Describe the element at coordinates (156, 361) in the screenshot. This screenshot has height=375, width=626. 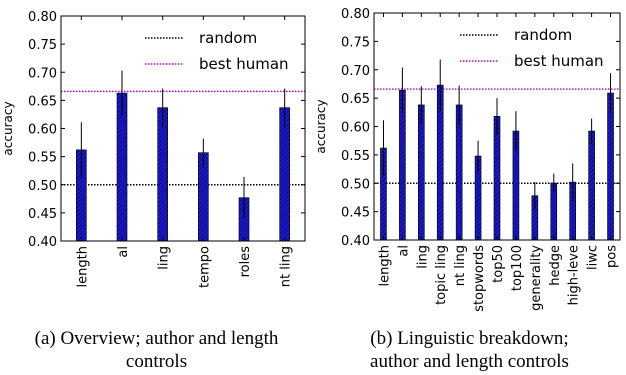
I see `caption-a-line-2: controls` at that location.